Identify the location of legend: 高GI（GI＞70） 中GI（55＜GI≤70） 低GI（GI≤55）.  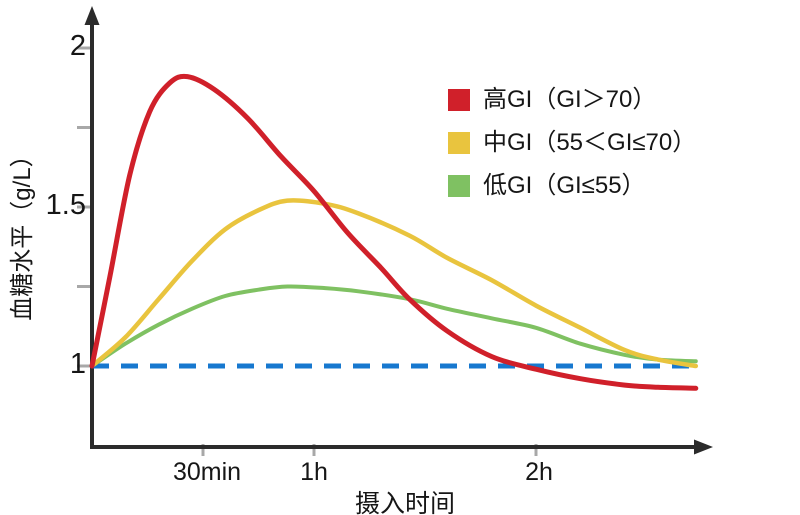
(572, 152).